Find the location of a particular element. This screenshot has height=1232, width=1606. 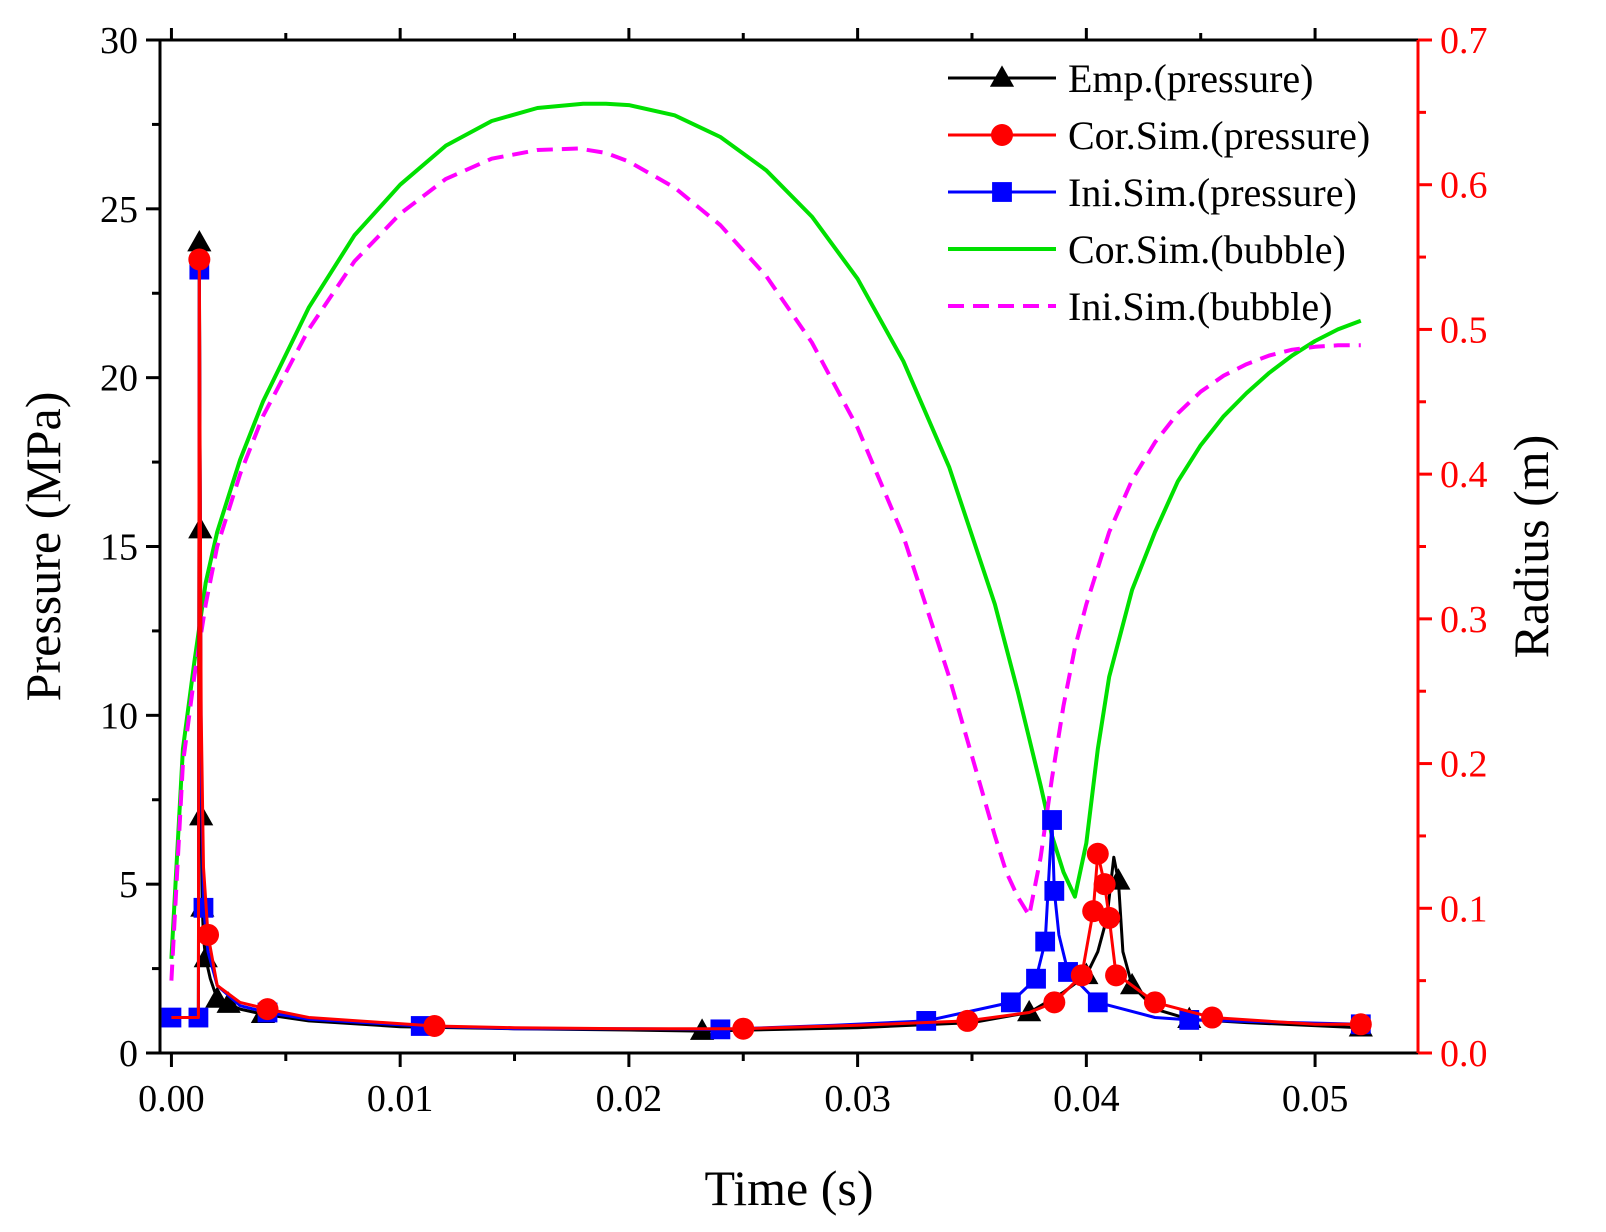

y2-tick-label-1: 0.1 is located at coordinates (1464, 909).